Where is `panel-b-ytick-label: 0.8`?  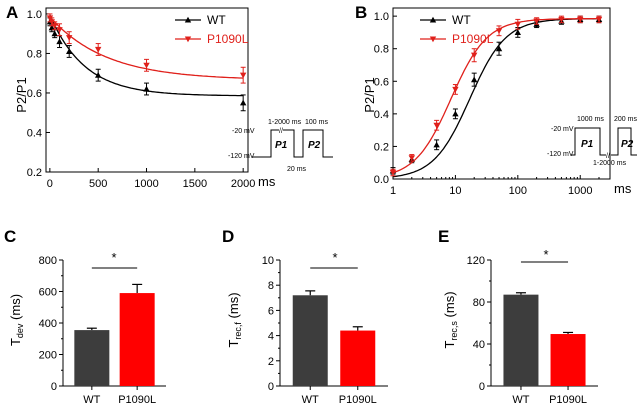
panel-b-ytick-label: 0.8 is located at coordinates (381, 50).